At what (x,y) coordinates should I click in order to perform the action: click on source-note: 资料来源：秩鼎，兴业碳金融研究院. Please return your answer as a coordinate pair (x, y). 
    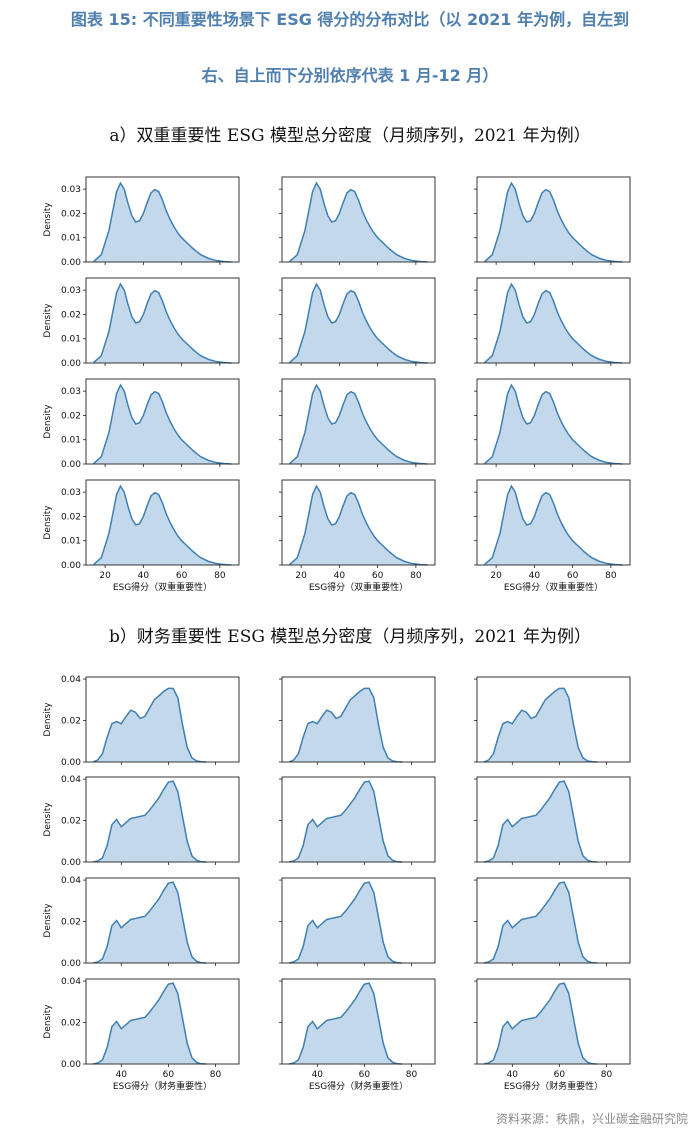
    Looking at the image, I should click on (591, 1119).